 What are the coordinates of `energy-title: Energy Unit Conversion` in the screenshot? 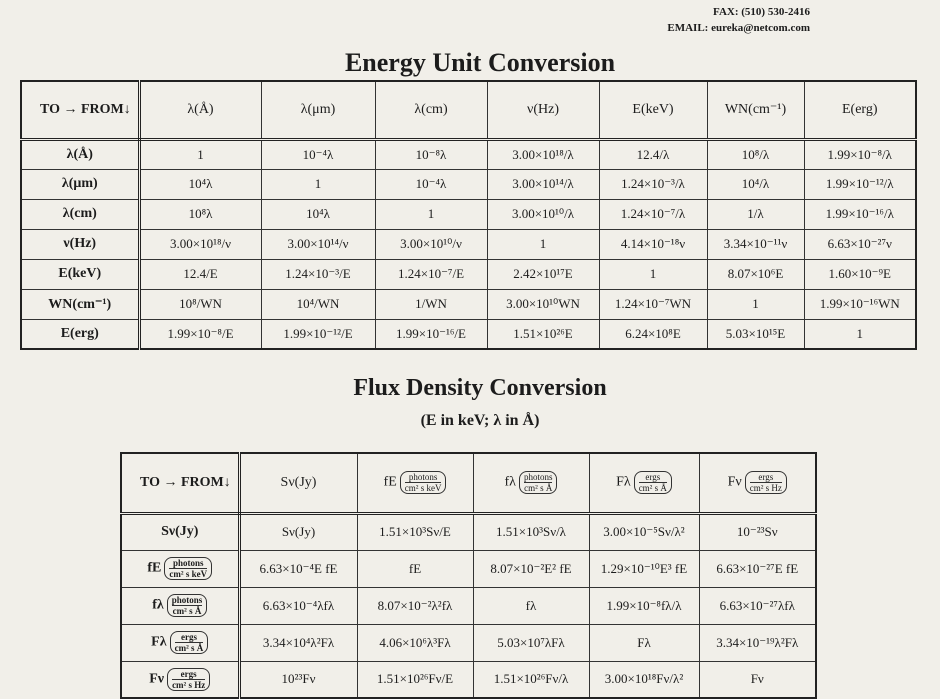 It's located at (480, 62).